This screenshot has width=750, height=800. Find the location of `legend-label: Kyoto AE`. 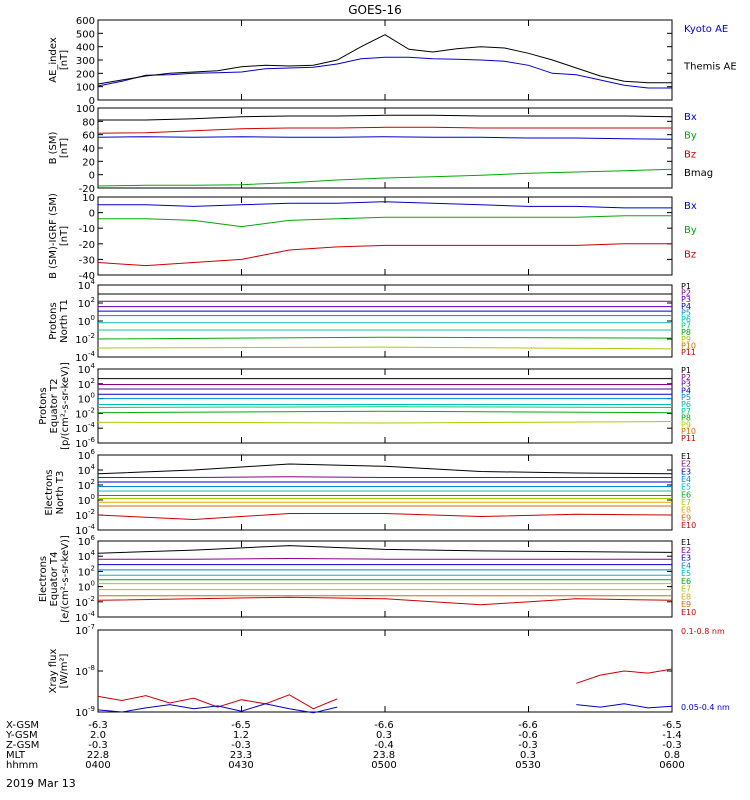

legend-label: Kyoto AE is located at coordinates (706, 29).